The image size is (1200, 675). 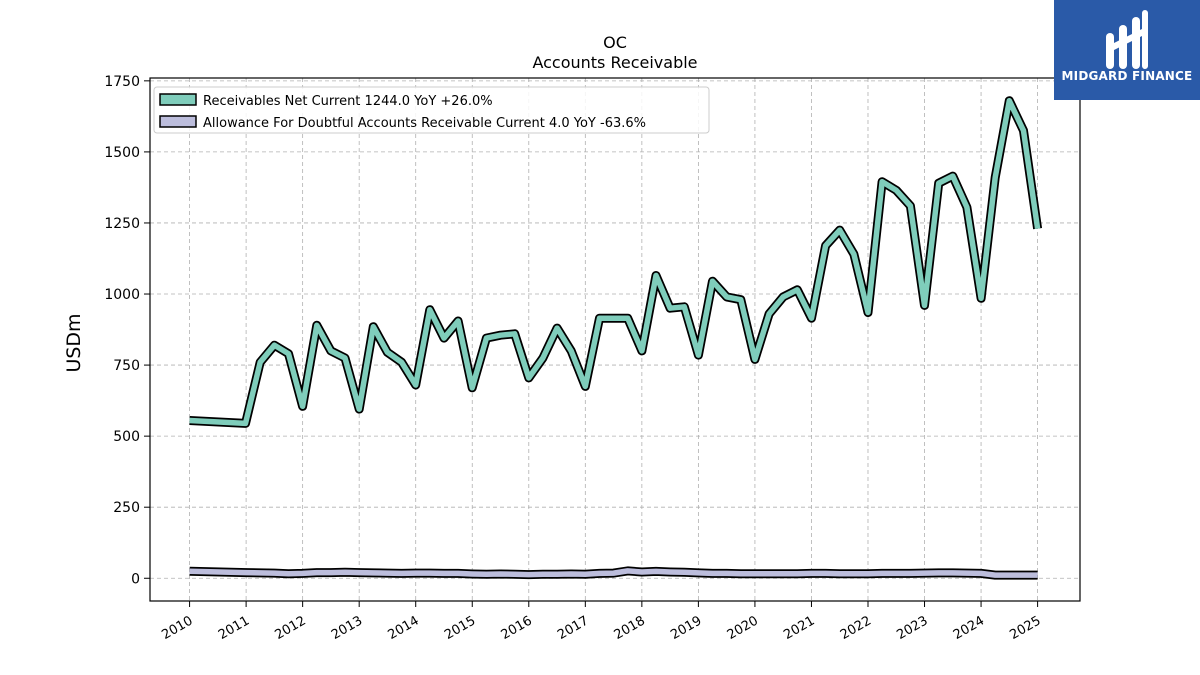 I want to click on logo-mark-icon, so click(x=1127, y=39).